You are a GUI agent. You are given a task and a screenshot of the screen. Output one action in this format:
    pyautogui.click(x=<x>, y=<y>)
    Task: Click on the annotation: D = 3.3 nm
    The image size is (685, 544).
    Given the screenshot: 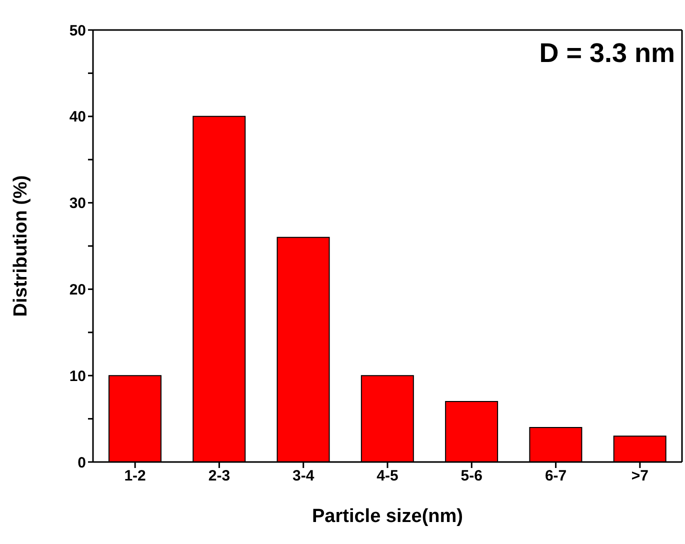 What is the action you would take?
    pyautogui.click(x=607, y=53)
    